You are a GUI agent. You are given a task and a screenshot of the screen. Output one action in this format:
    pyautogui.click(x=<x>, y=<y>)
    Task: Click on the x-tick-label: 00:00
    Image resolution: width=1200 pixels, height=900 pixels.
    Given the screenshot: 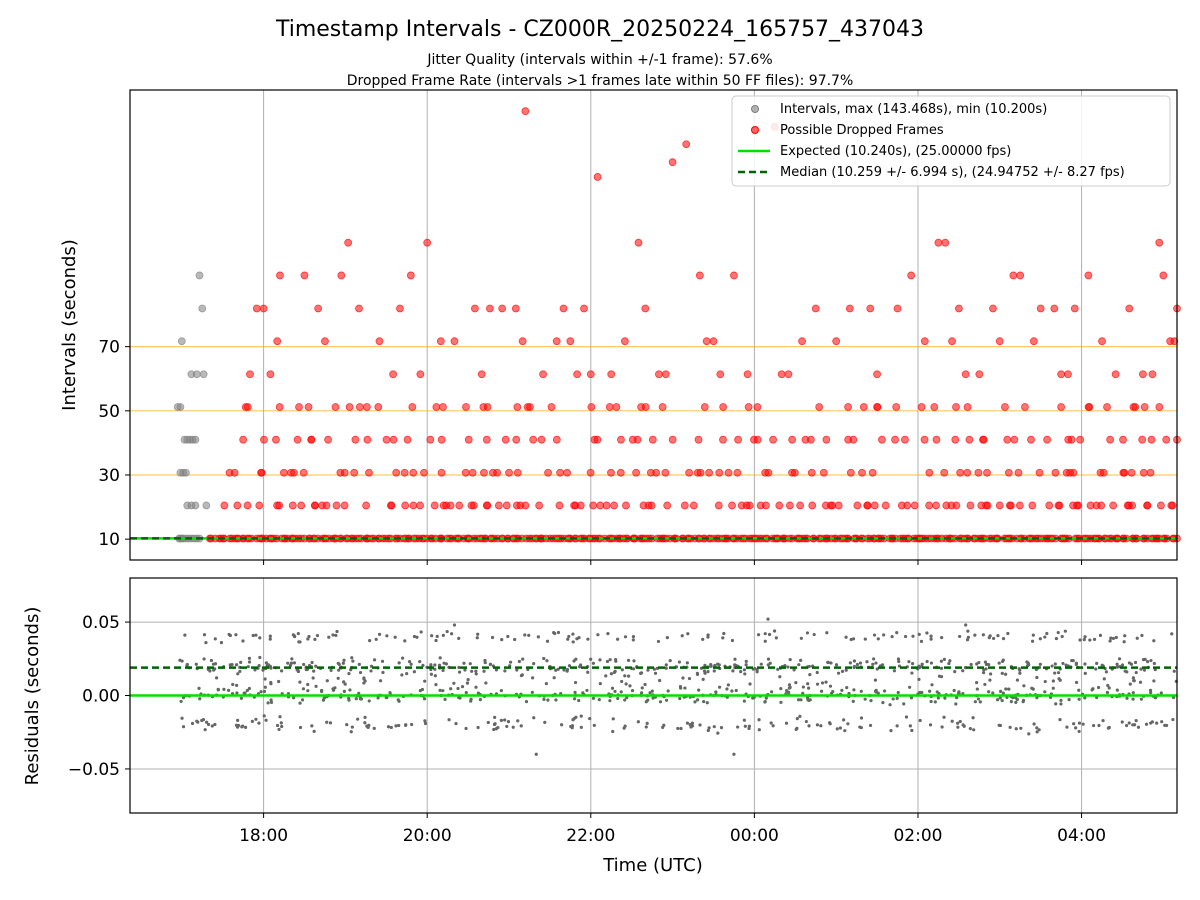 What is the action you would take?
    pyautogui.click(x=754, y=836)
    